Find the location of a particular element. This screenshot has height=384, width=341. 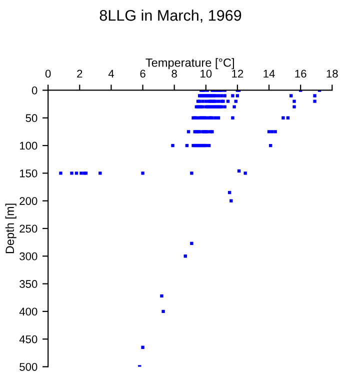

x-tick-label: 2 is located at coordinates (79, 74).